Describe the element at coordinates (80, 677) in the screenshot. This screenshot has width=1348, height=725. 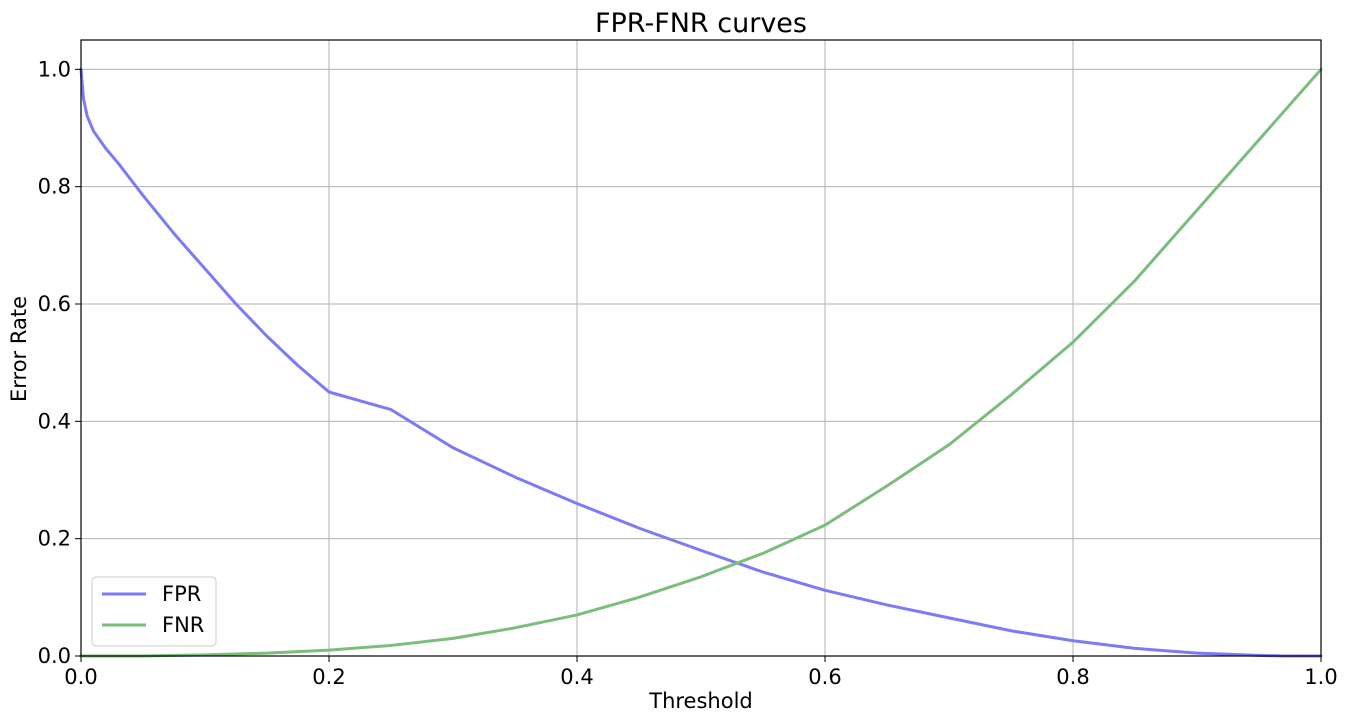
I see `x-tick-label: 0.0` at that location.